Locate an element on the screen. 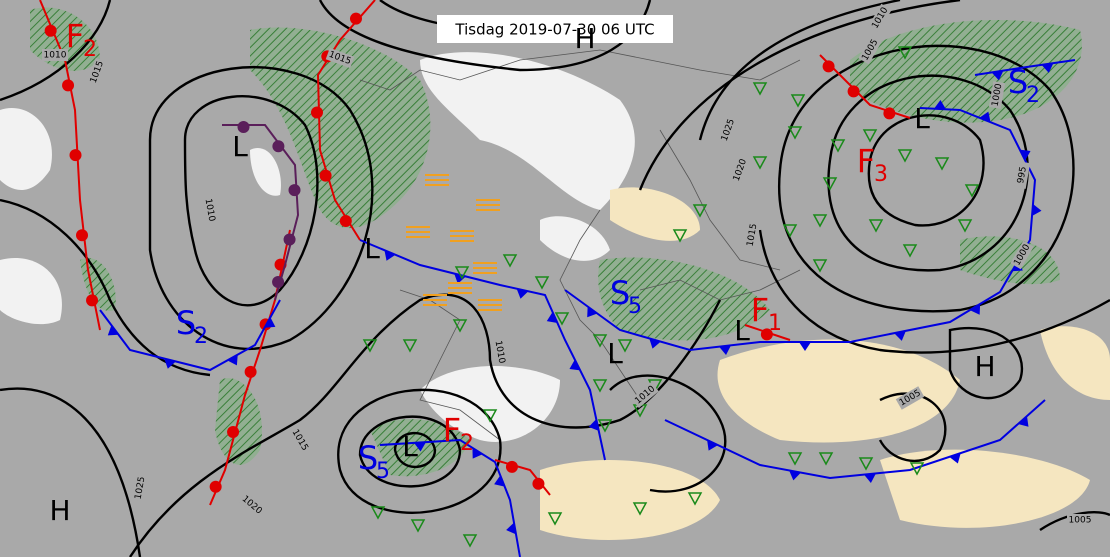 Image resolution: width=1110 pixels, height=557 pixels. isobar-label: 1000 is located at coordinates (998, 95).